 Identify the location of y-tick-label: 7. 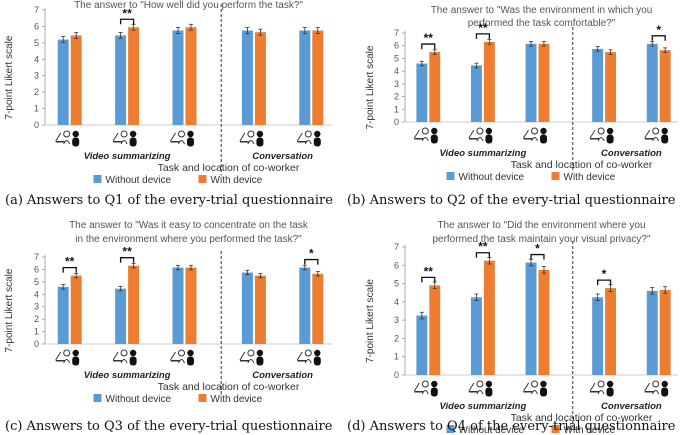
(396, 33).